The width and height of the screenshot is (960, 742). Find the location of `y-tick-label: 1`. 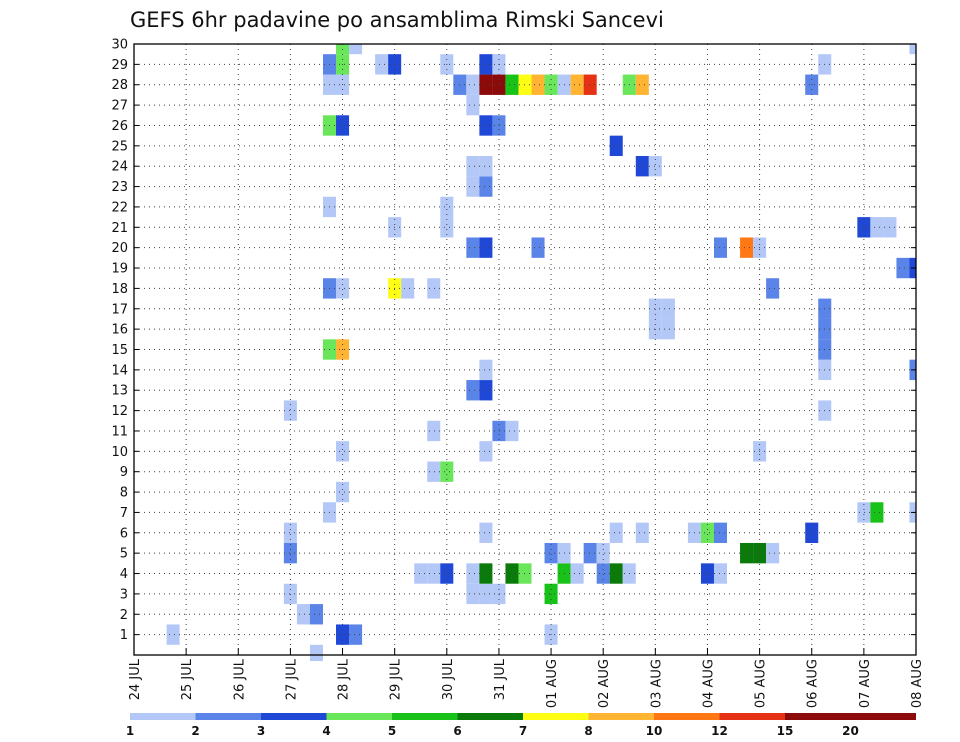

y-tick-label: 1 is located at coordinates (124, 635).